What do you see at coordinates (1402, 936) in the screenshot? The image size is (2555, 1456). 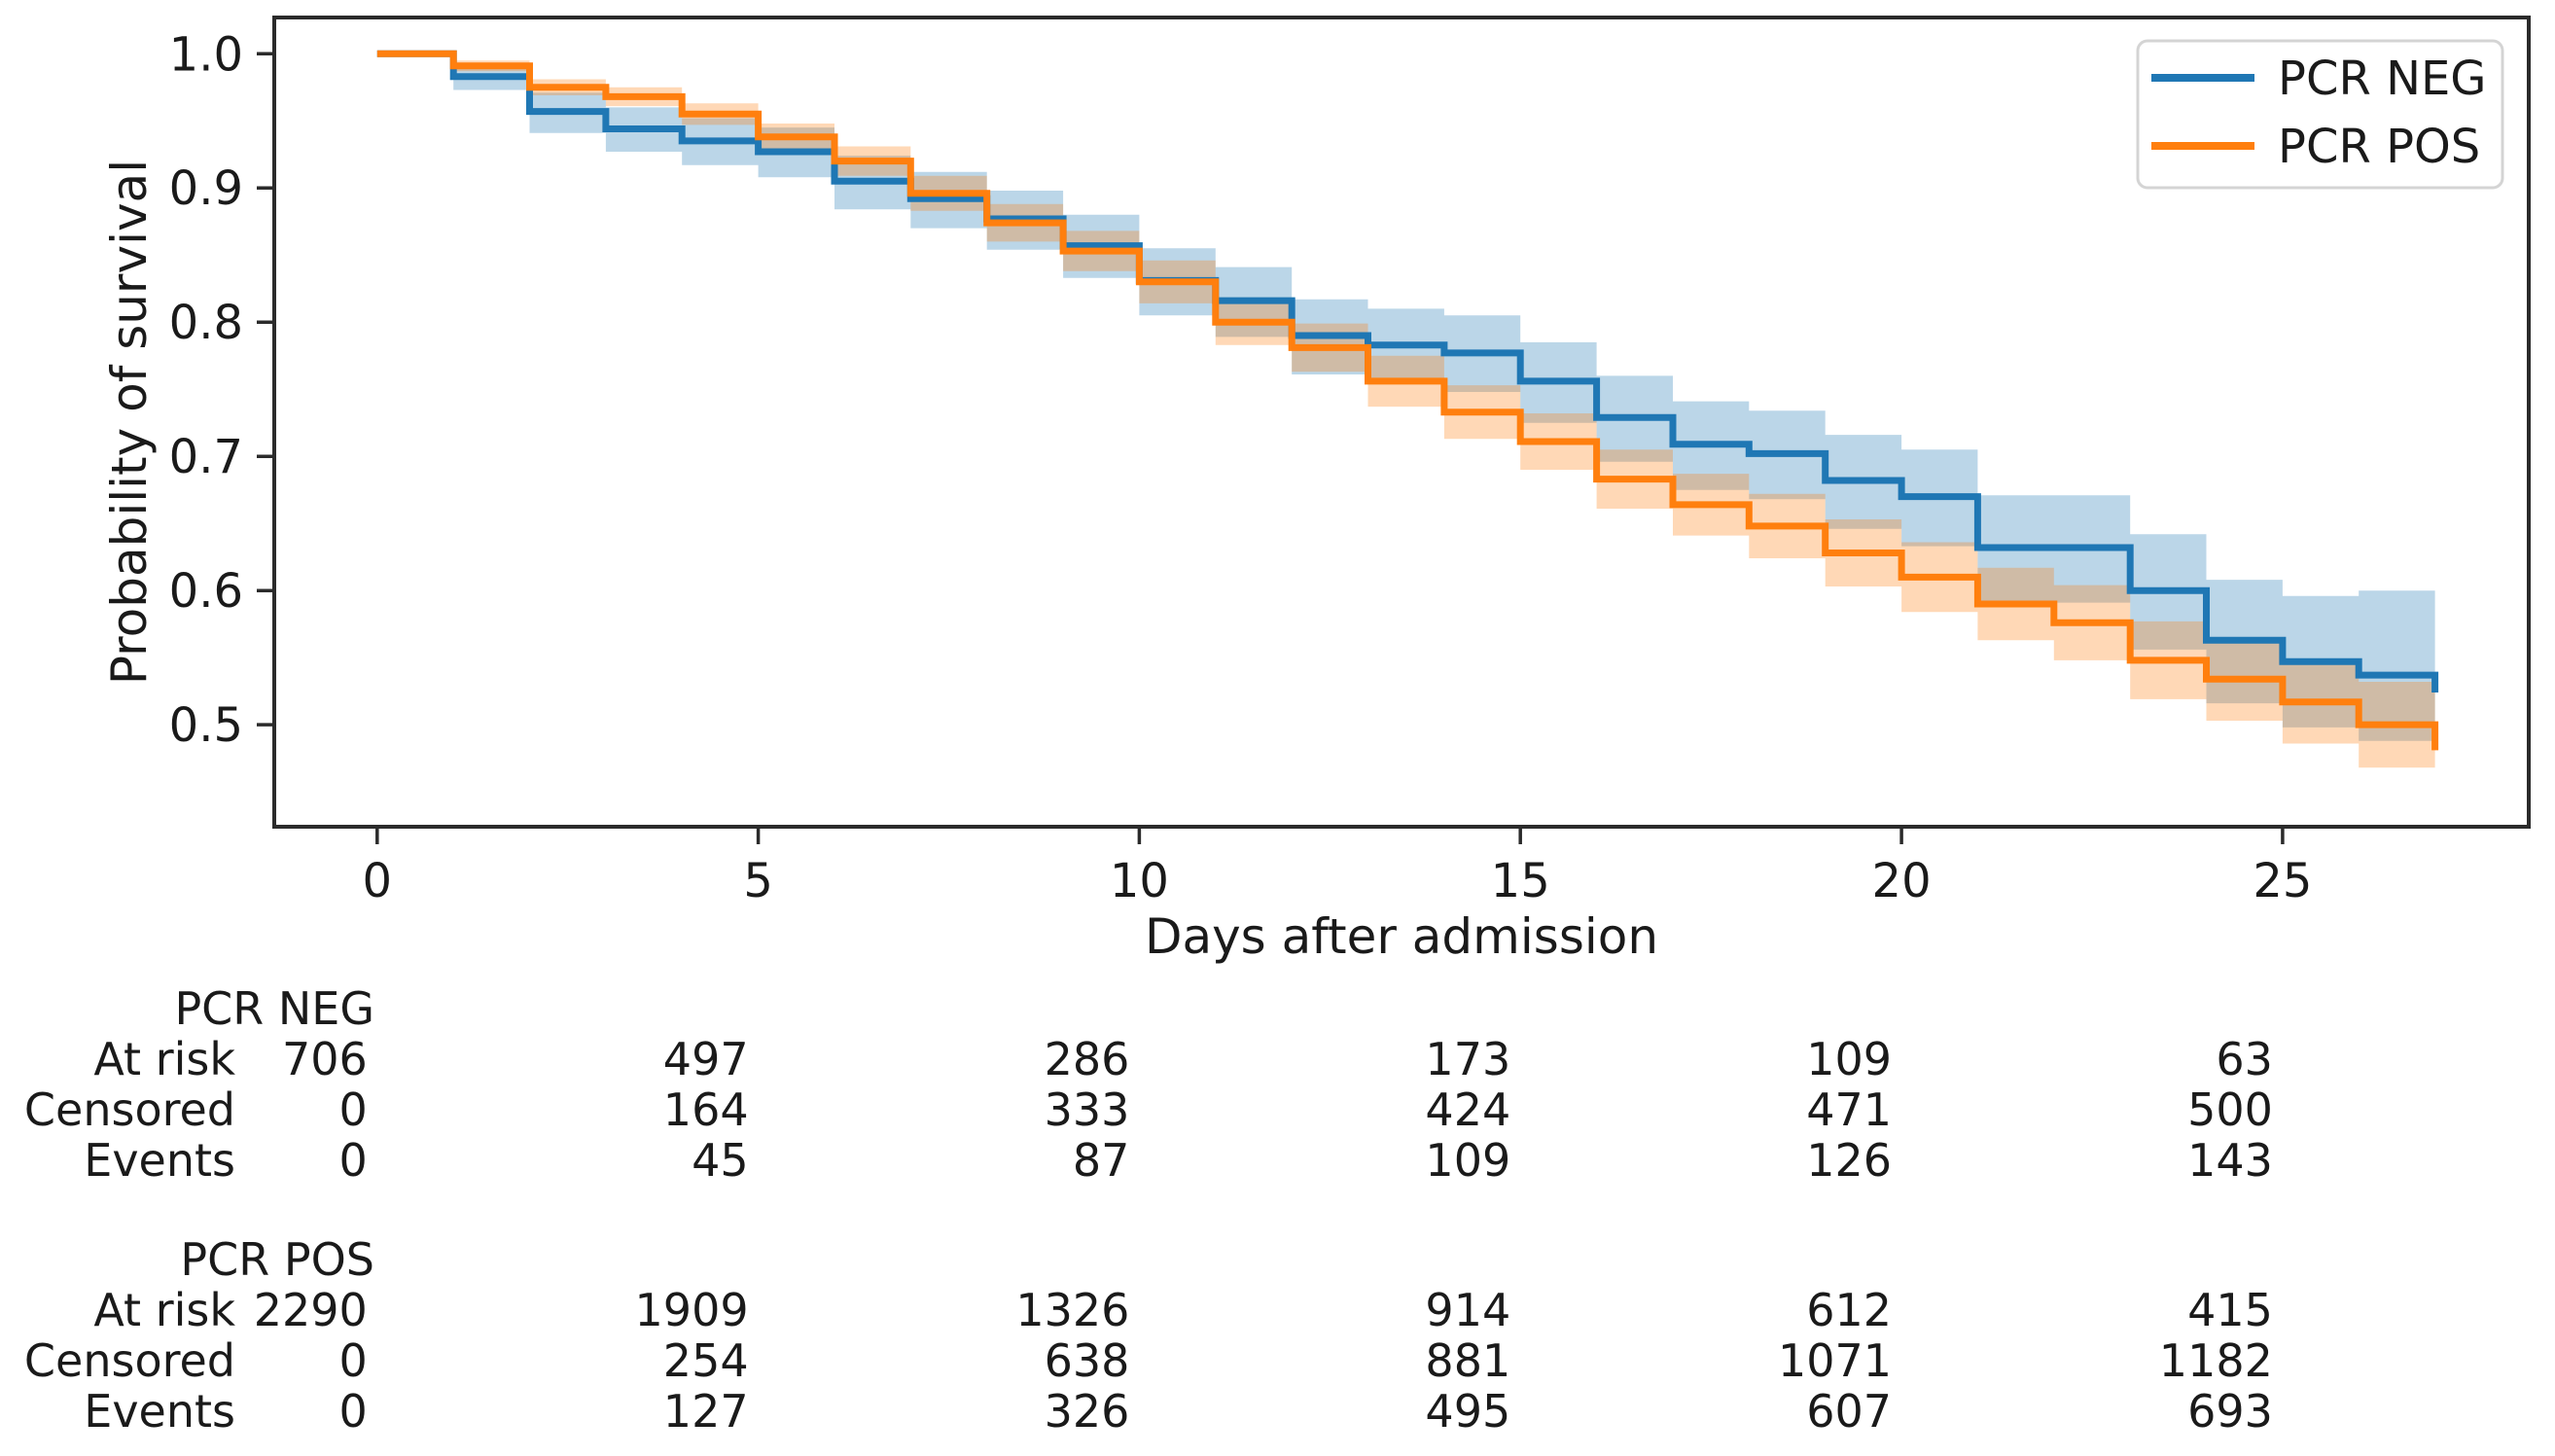 I see `x-axis-label: Days after admission` at bounding box center [1402, 936].